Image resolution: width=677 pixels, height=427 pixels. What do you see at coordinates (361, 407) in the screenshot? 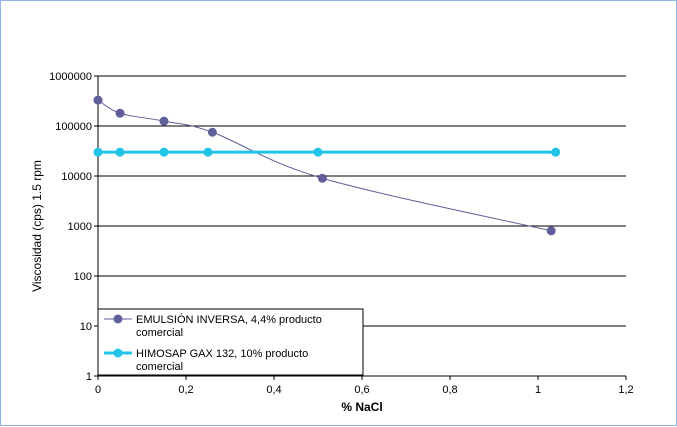
I see `x-axis-title: % NaCl` at bounding box center [361, 407].